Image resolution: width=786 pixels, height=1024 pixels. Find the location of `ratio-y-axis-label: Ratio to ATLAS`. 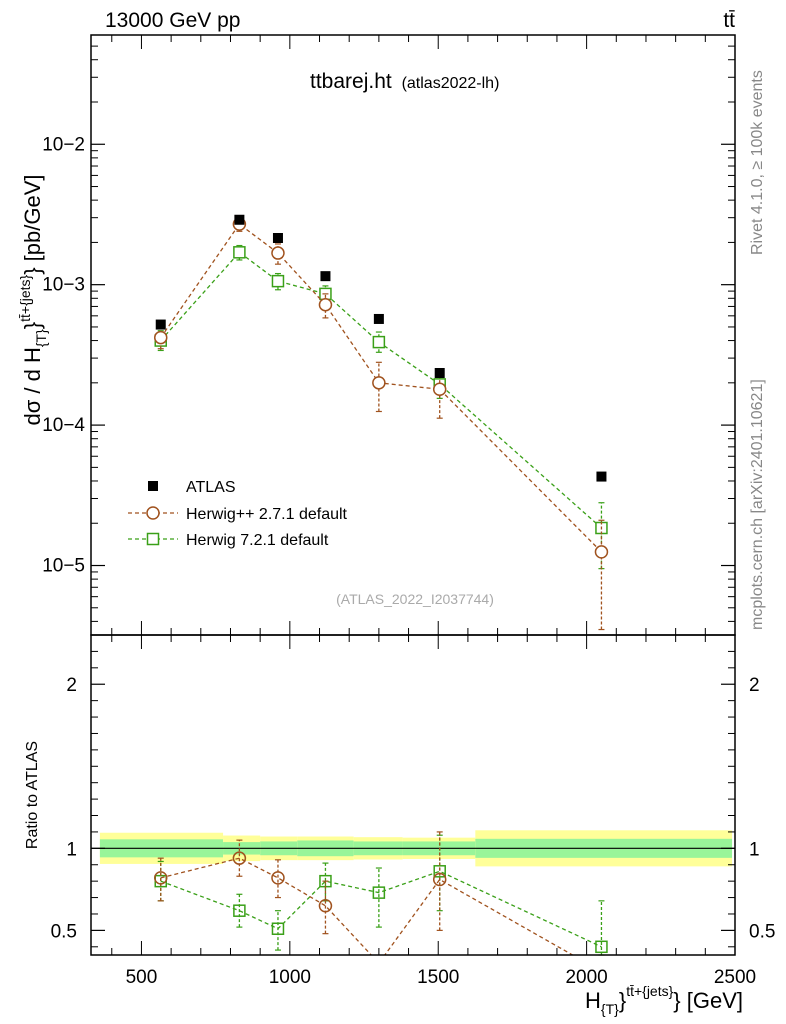

ratio-y-axis-label: Ratio to ATLAS is located at coordinates (32, 795).